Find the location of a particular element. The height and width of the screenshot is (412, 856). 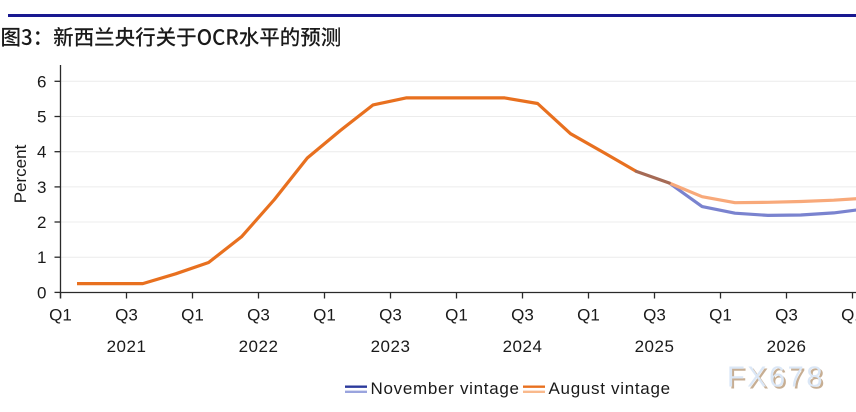

svg-text: August vintage is located at coordinates (610, 388).